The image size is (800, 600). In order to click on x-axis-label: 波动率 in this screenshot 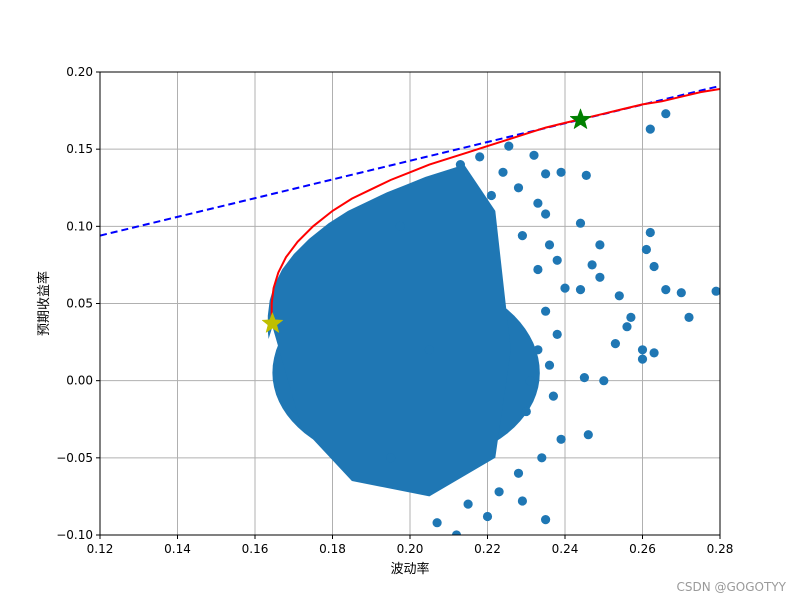, I will do `click(409, 569)`.